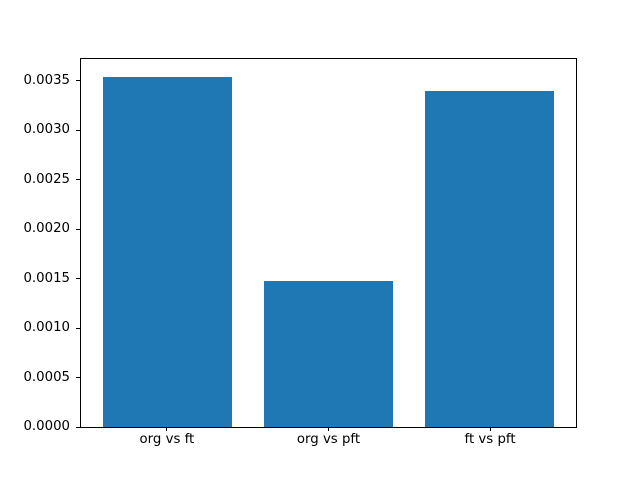 The width and height of the screenshot is (640, 480). What do you see at coordinates (46, 179) in the screenshot?
I see `y-axis-tick-label: 0.0025` at bounding box center [46, 179].